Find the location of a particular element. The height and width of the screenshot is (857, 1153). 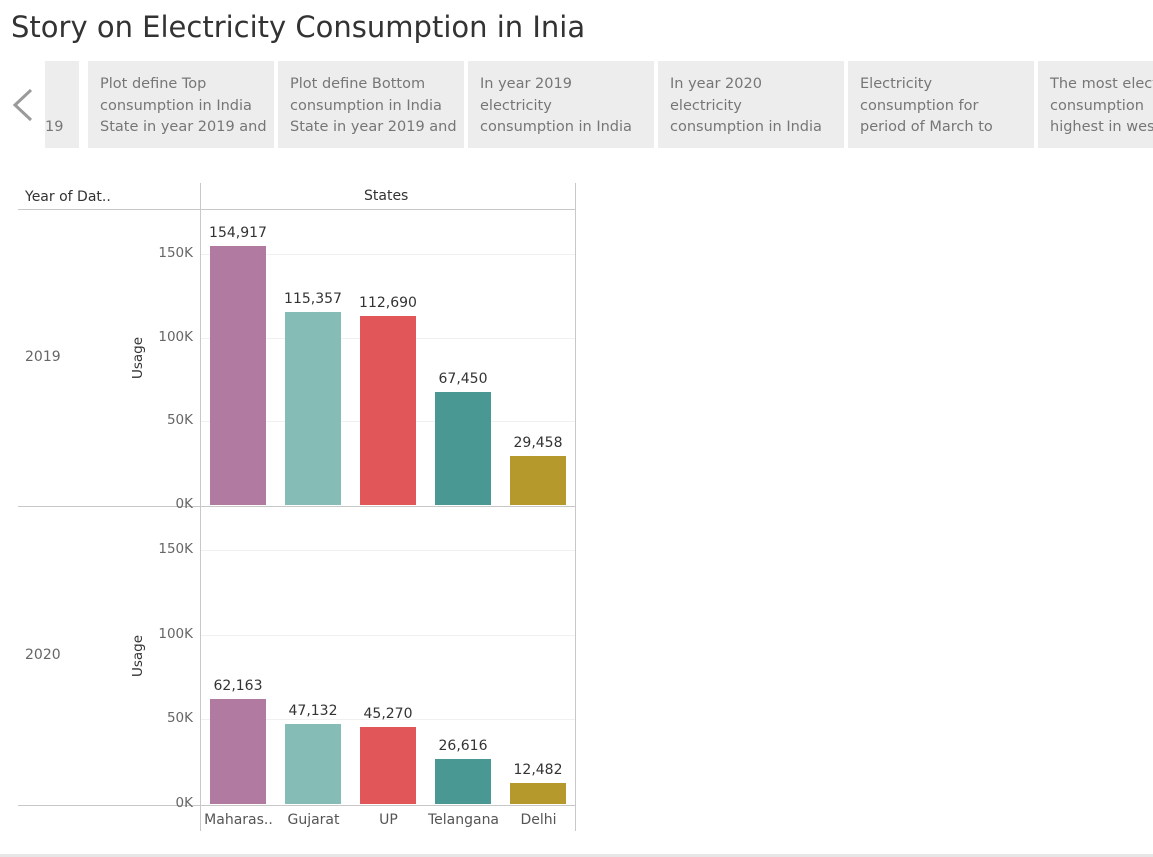

bar-maharas-2019 is located at coordinates (238, 375).